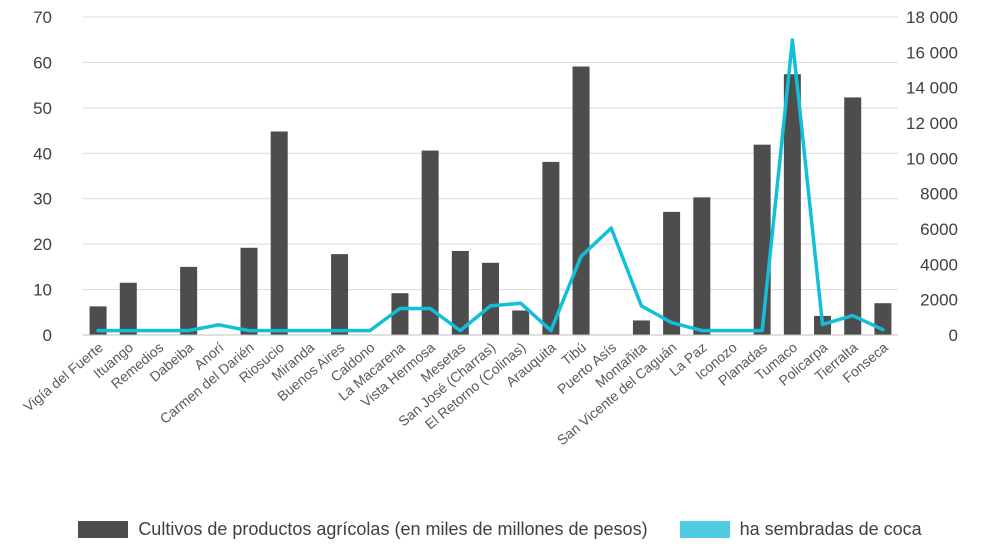 This screenshot has height=544, width=1000. I want to click on y-left-tick-label: 50, so click(42, 108).